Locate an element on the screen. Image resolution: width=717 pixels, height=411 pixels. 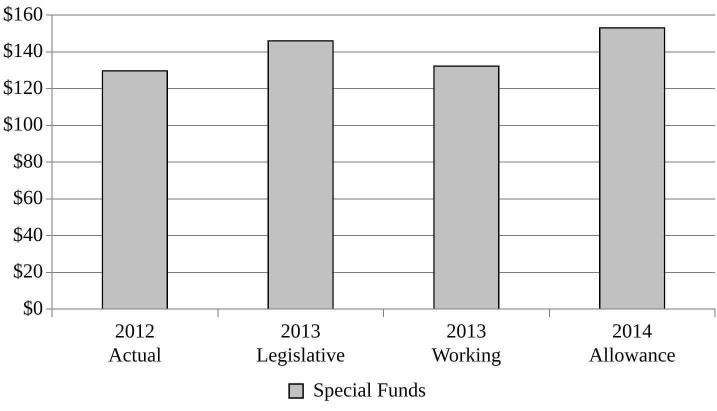
y-tick-label: $140 is located at coordinates (23, 51).